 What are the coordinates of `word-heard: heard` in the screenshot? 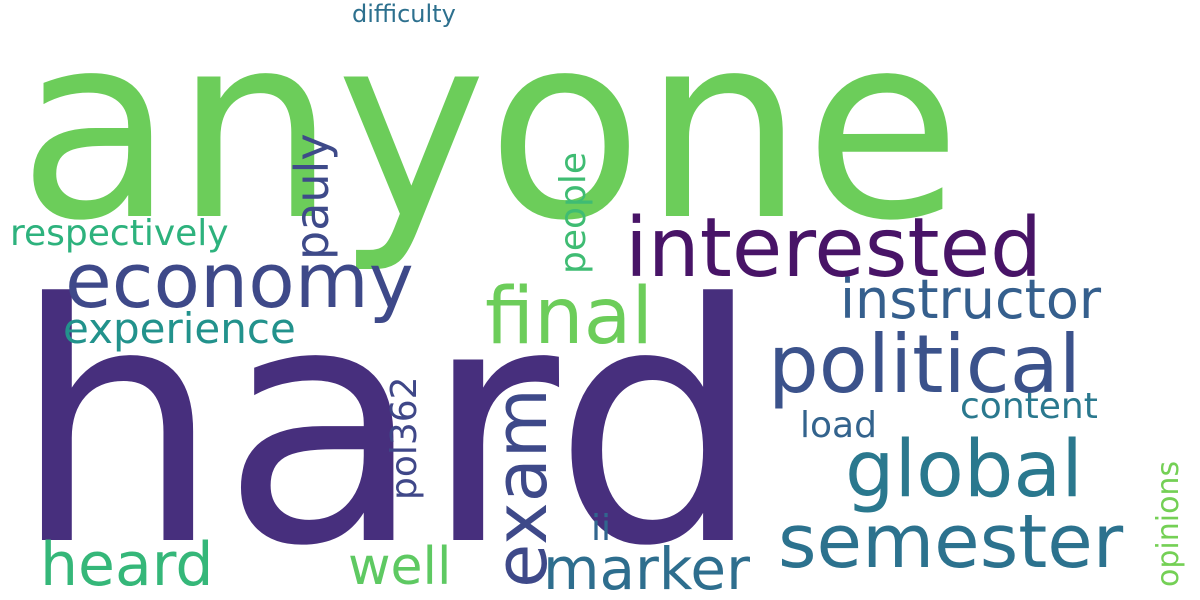 It's located at (126, 565).